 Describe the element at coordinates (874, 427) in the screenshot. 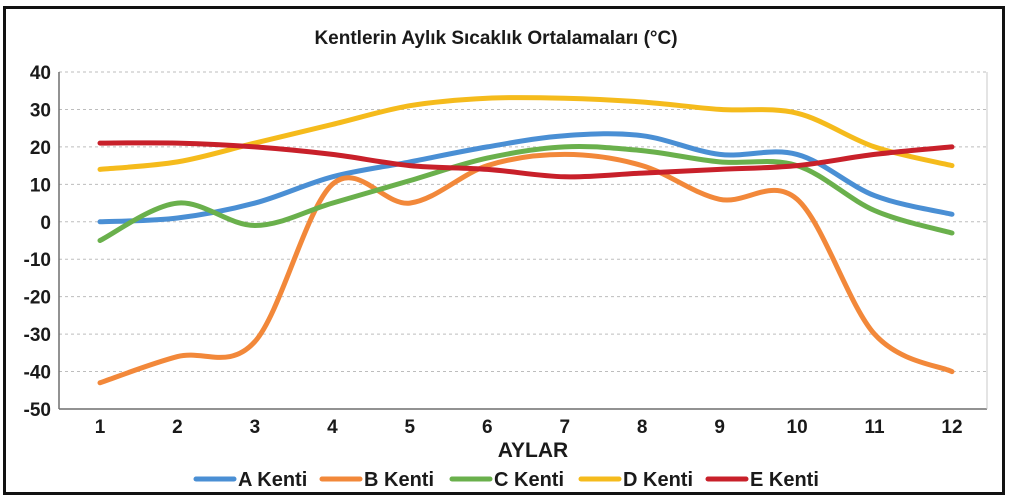

I see `x-tick-label: 11` at that location.